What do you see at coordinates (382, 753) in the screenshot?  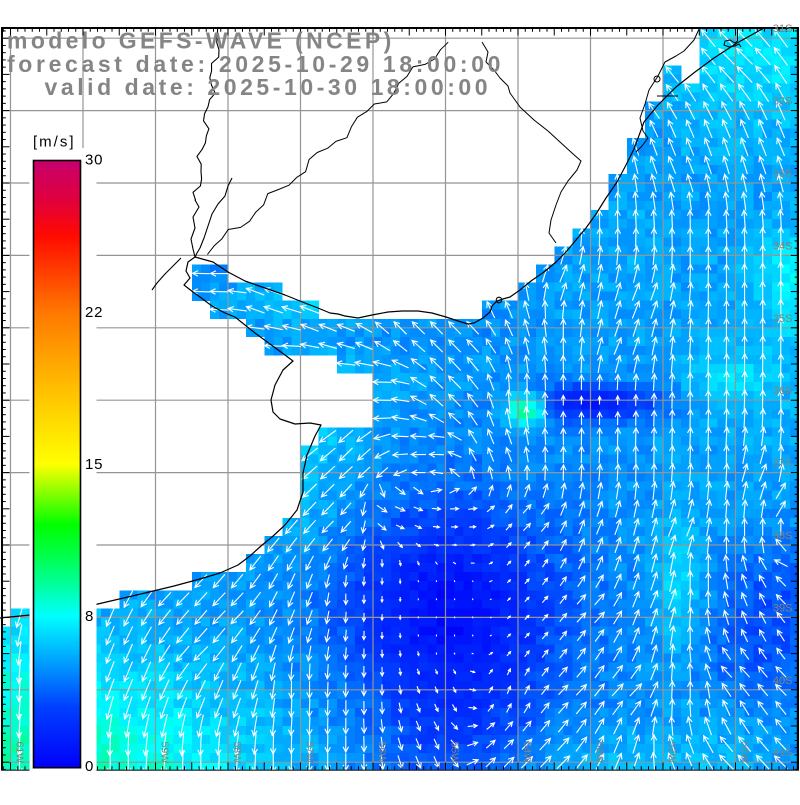 I see `svg-text: 56W` at bounding box center [382, 753].